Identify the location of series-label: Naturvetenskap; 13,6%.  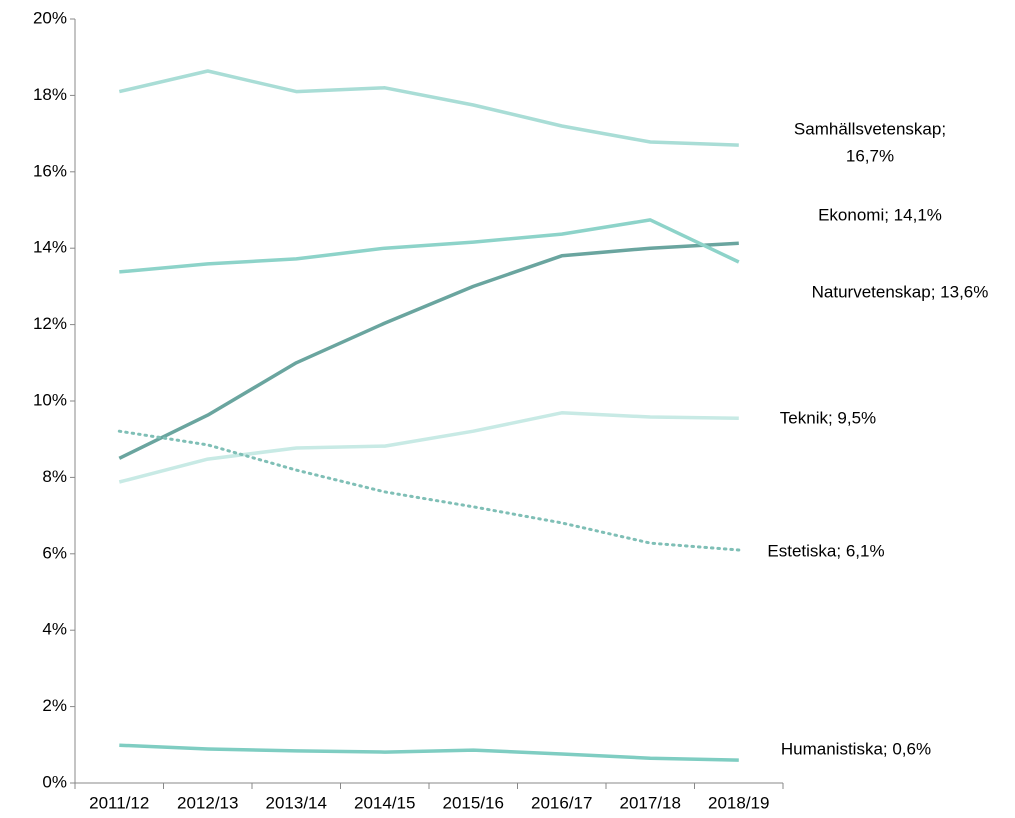
(900, 291).